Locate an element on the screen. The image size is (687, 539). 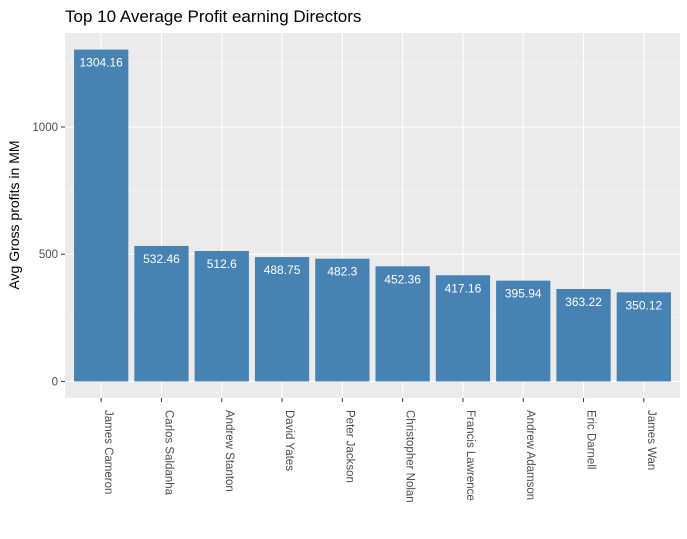
y-axis-title: Avg Gross profits in MM is located at coordinates (14, 214).